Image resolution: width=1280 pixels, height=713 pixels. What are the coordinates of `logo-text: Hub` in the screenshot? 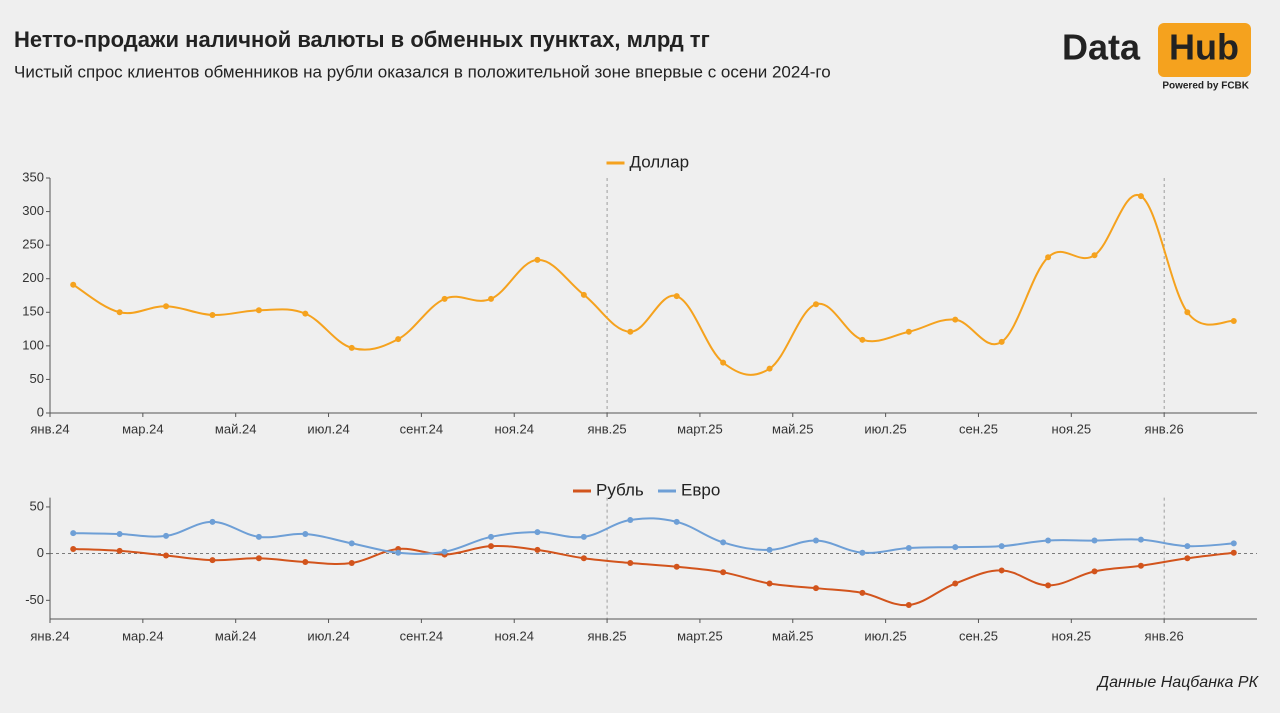 It's located at (1204, 47).